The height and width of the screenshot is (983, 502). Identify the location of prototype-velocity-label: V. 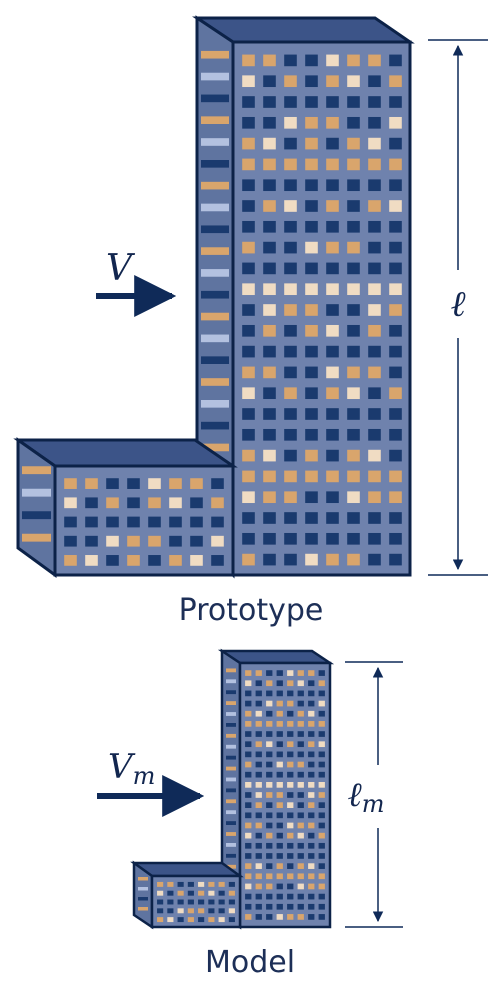
(121, 268).